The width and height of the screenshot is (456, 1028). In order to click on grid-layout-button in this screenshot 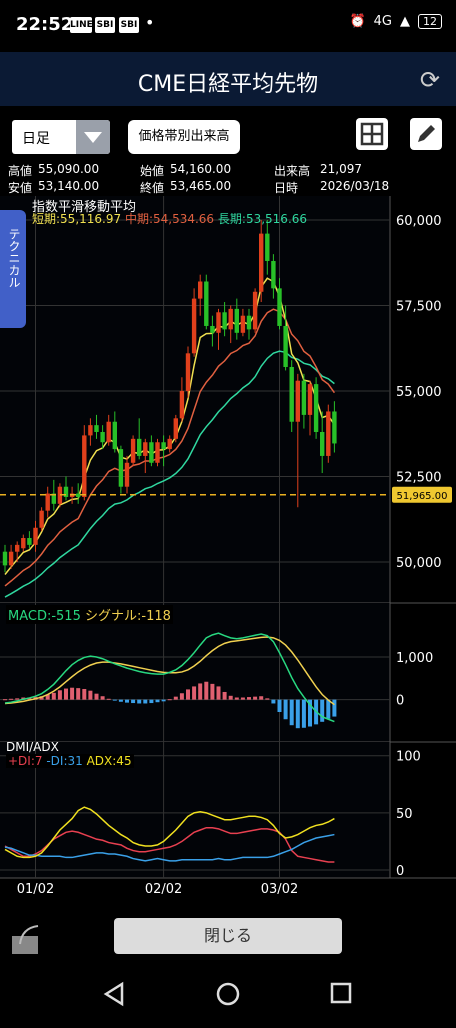, I will do `click(372, 134)`.